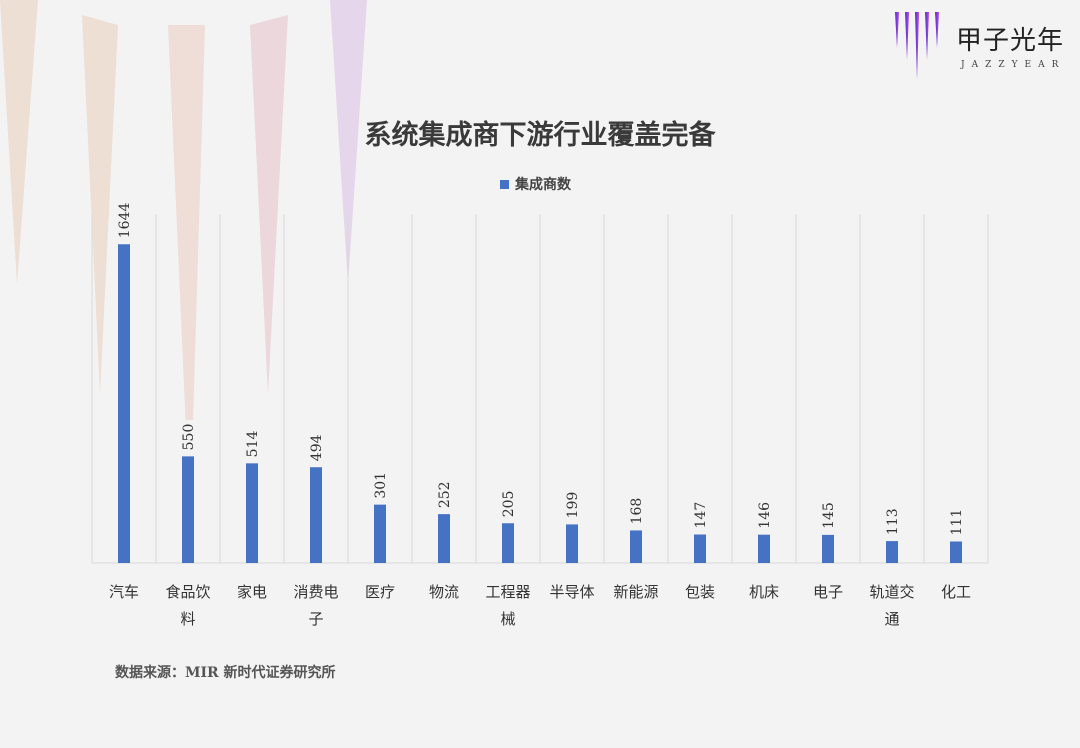 This screenshot has height=748, width=1080. What do you see at coordinates (315, 619) in the screenshot?
I see `category-label: 子` at bounding box center [315, 619].